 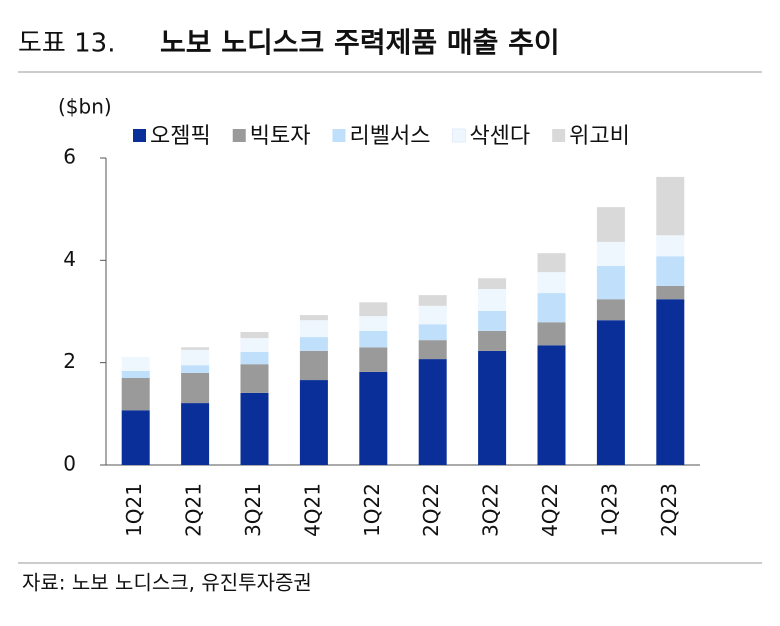 What do you see at coordinates (389, 136) in the screenshot?
I see `legend-label: 리벨서스` at bounding box center [389, 136].